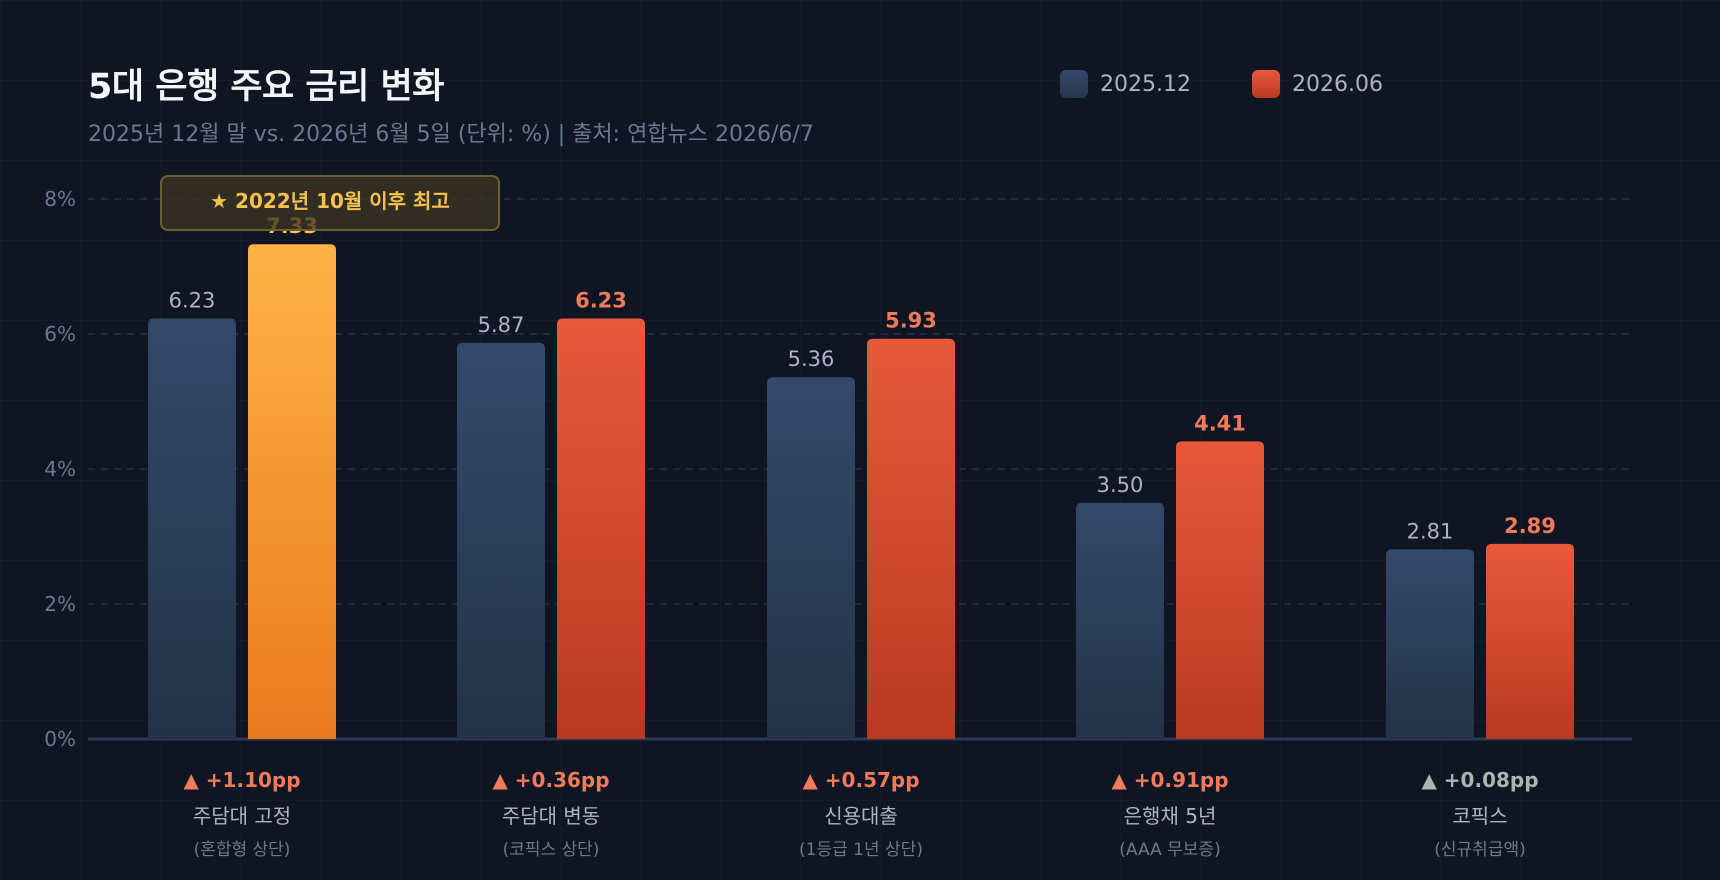  I want to click on category-note: (1등급 1년 상단), so click(861, 850).